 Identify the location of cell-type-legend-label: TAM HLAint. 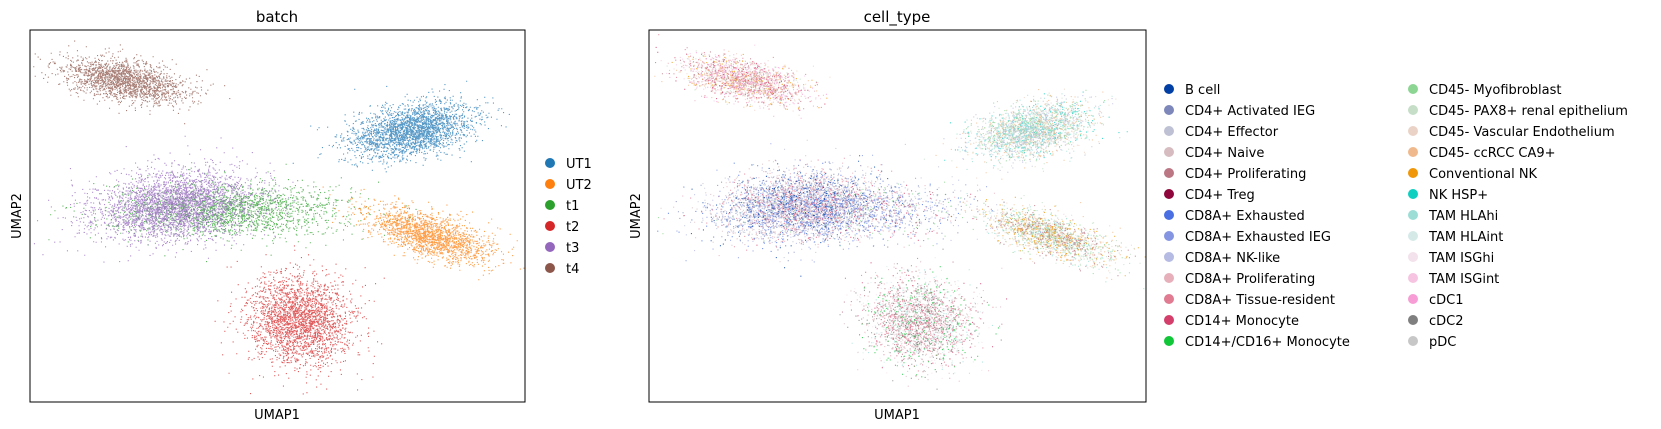
(1465, 237).